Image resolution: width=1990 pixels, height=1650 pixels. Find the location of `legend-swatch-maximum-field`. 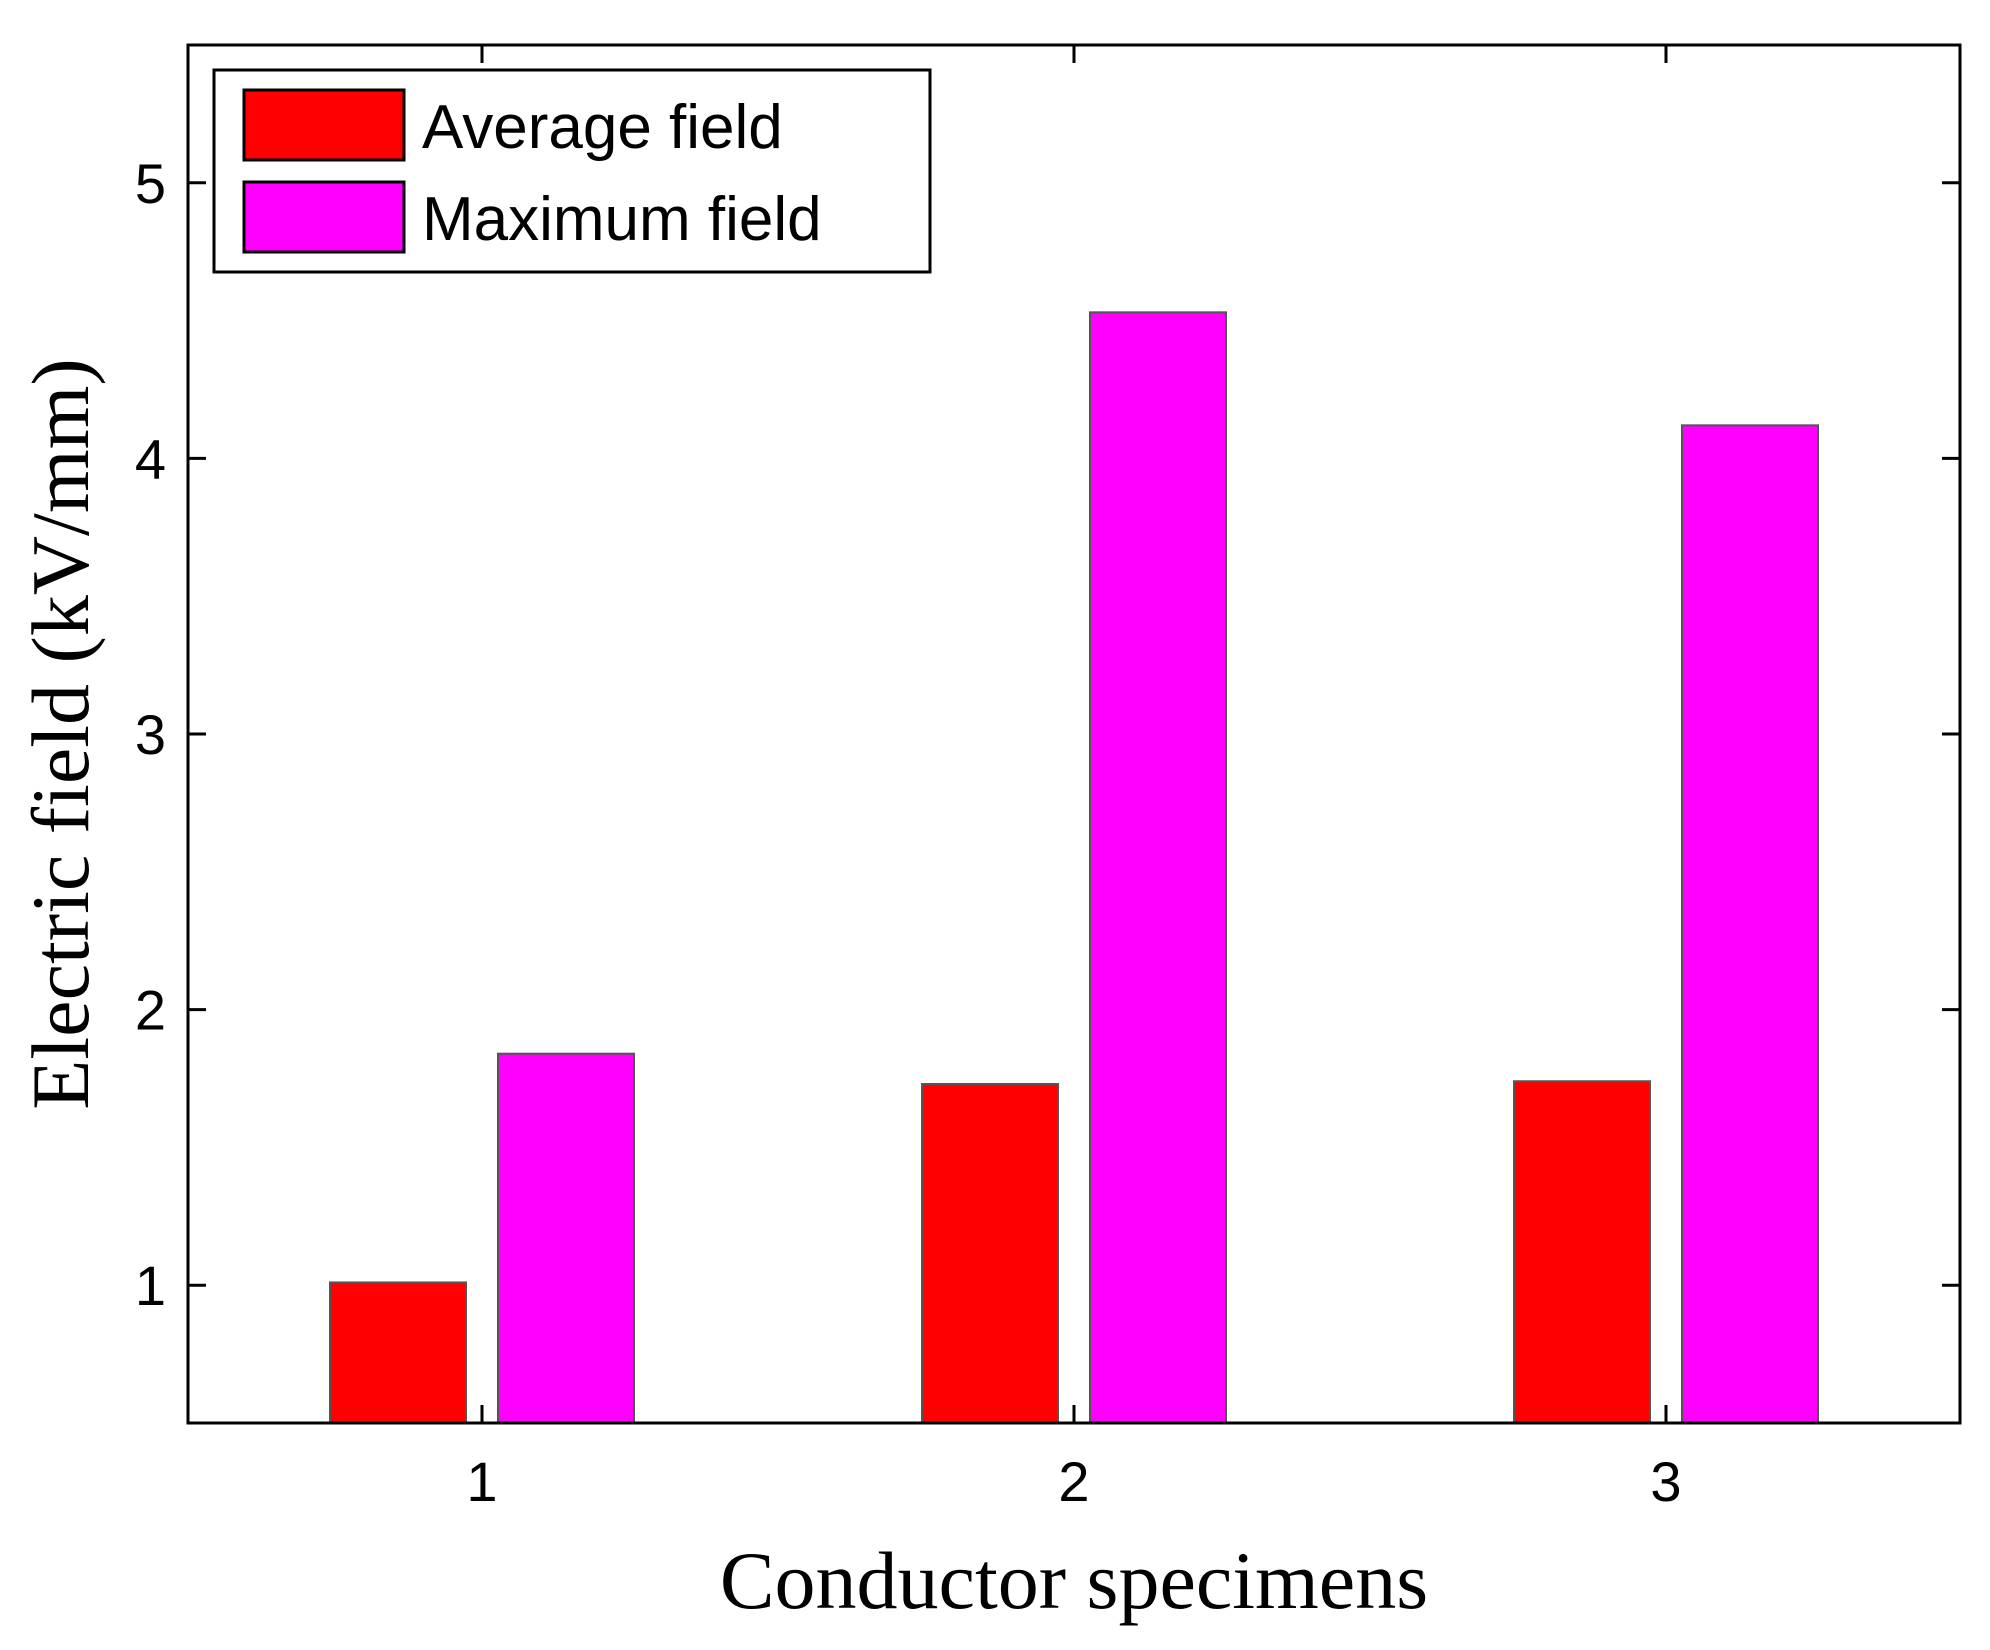

legend-swatch-maximum-field is located at coordinates (324, 217).